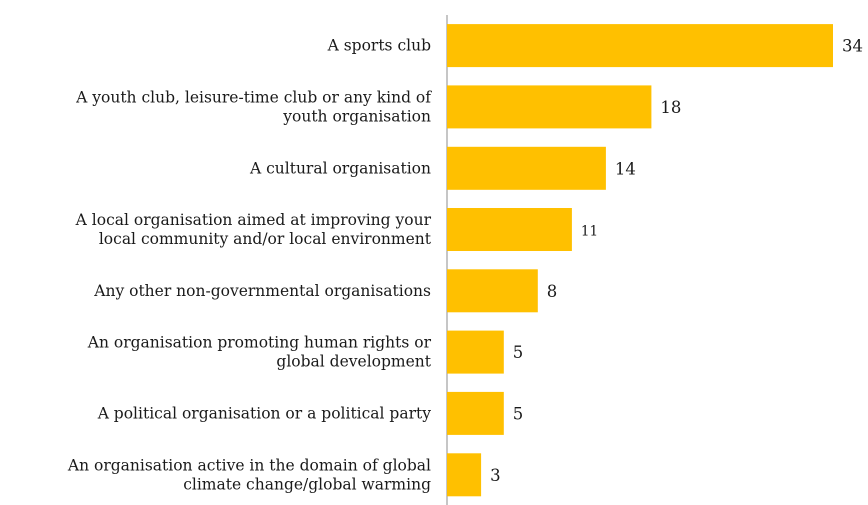 This screenshot has width=868, height=505. Describe the element at coordinates (852, 46) in the screenshot. I see `value-label-1: 34` at that location.